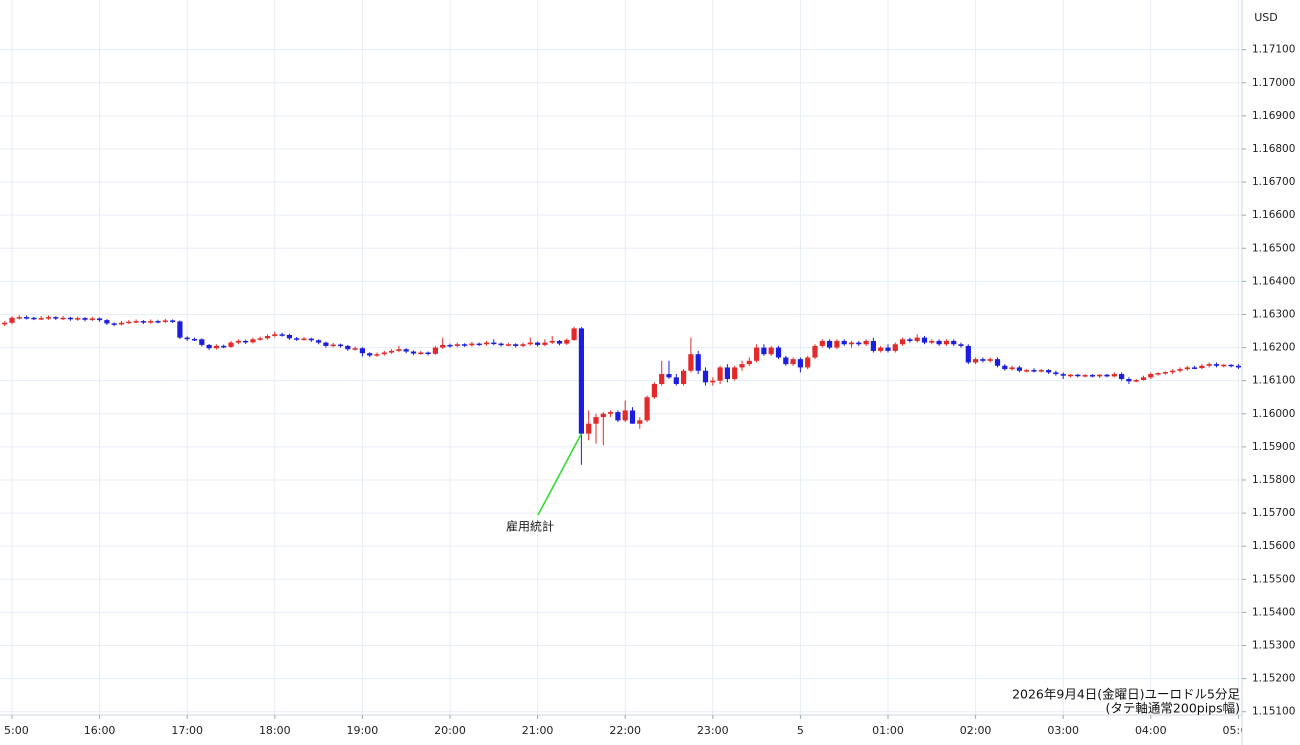  What do you see at coordinates (1273, 414) in the screenshot?
I see `y-tick-label: 1.16000` at bounding box center [1273, 414].